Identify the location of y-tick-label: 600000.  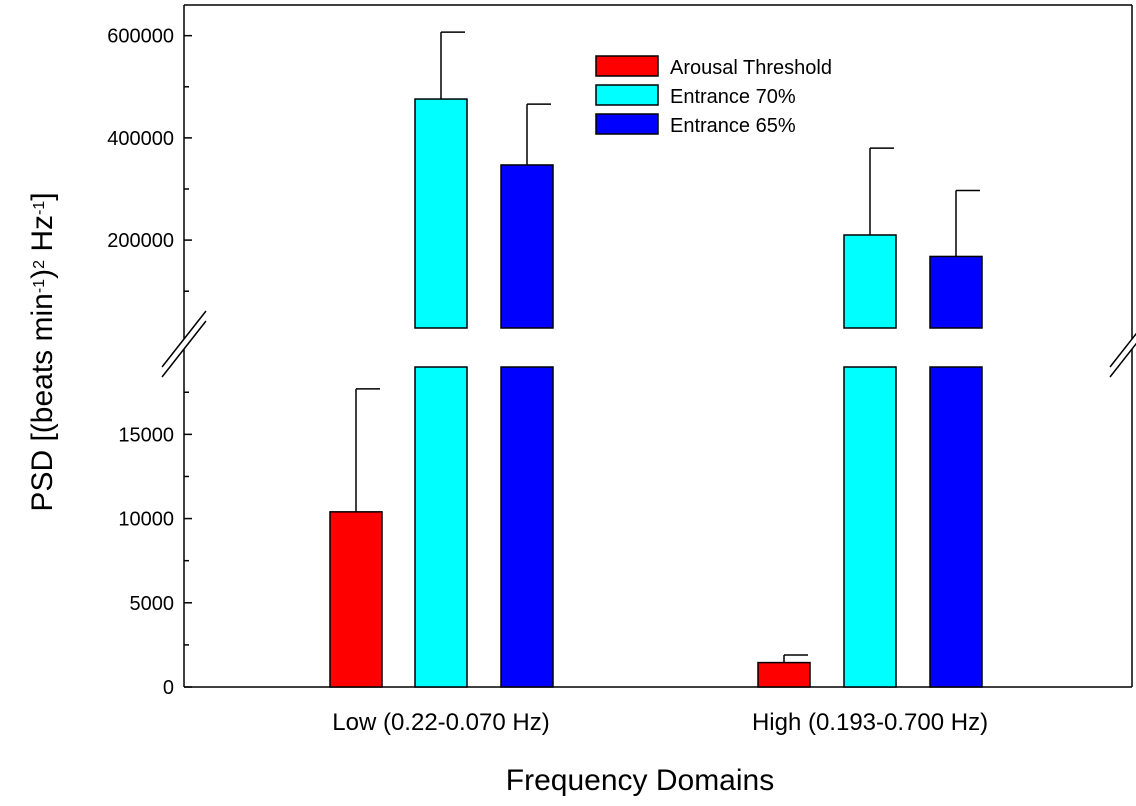
(140, 37).